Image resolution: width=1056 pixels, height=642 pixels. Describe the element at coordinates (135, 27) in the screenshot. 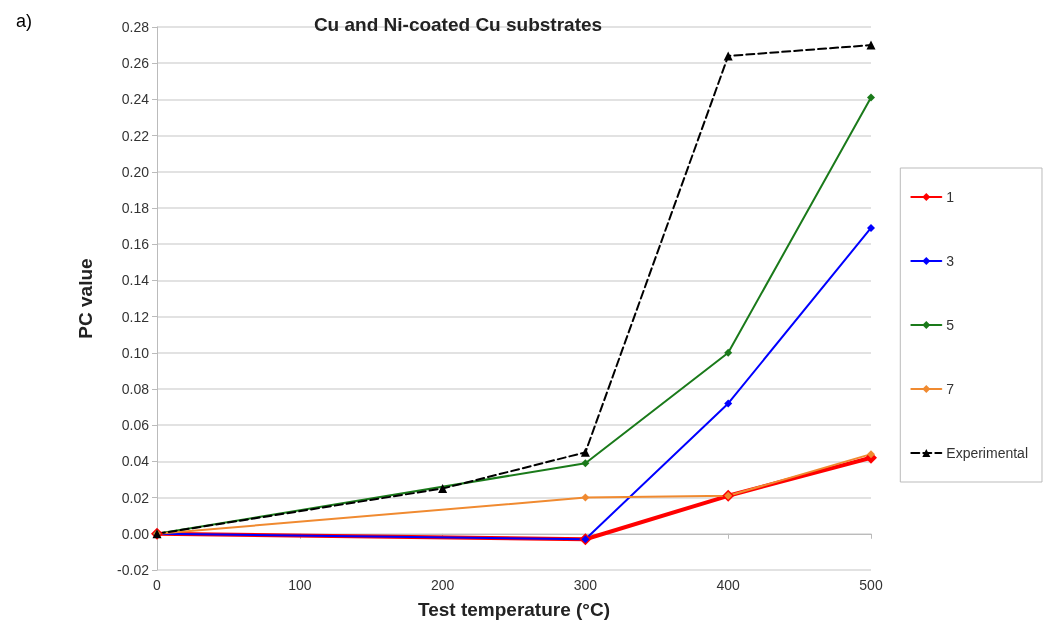

I see `y-tick-label: 0.28` at that location.